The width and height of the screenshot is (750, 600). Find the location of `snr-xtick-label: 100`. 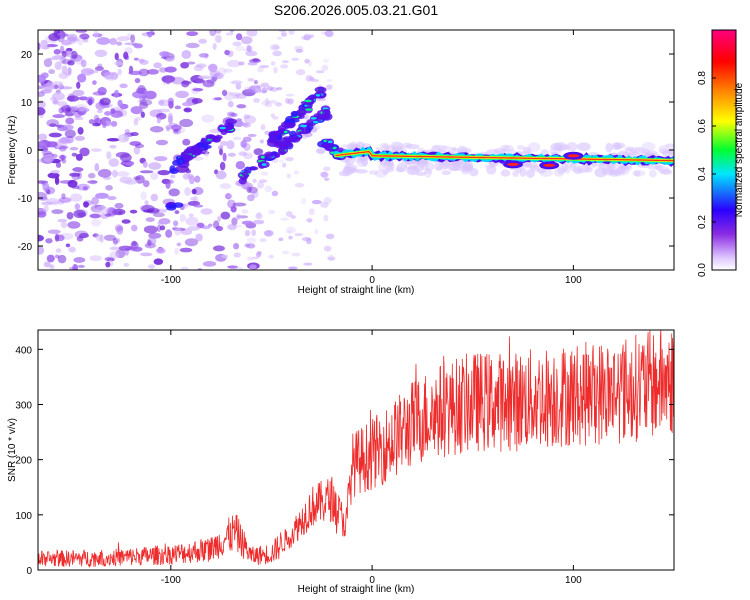

snr-xtick-label: 100 is located at coordinates (573, 580).